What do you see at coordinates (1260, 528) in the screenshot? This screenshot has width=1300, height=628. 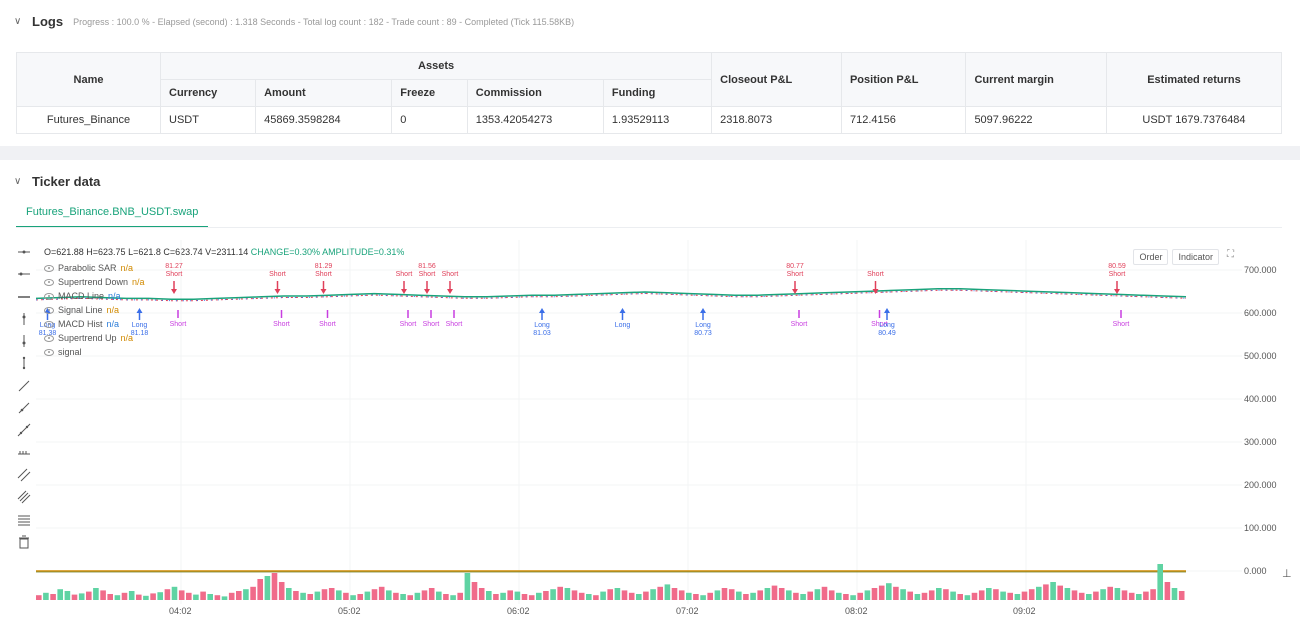 I see `y-tick-label: 100.000` at bounding box center [1260, 528].